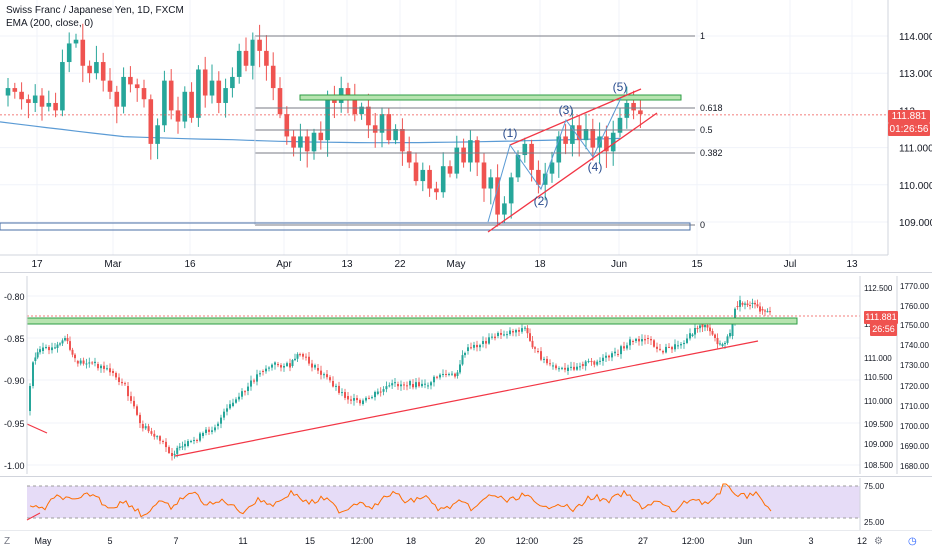  I want to click on wave-label: (3), so click(566, 110).